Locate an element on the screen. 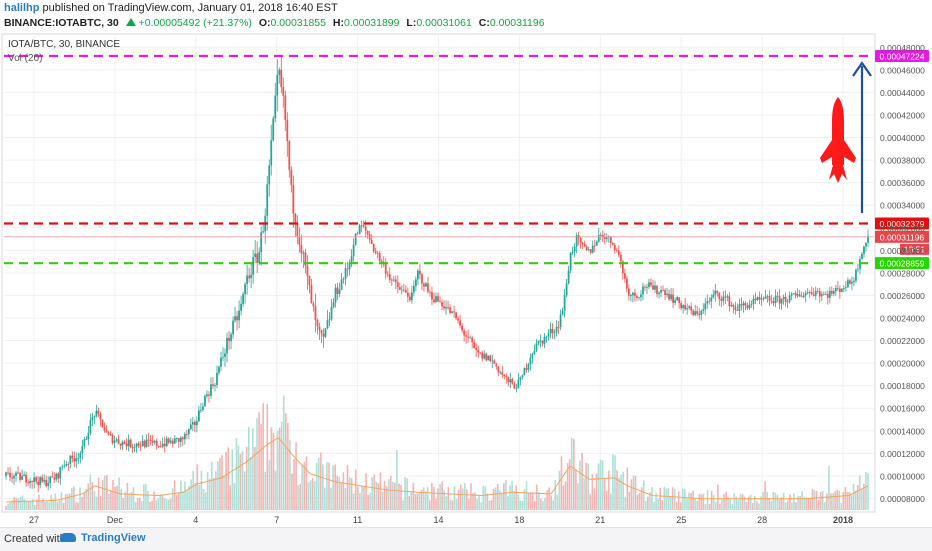  resistance-tag is located at coordinates (902, 223).